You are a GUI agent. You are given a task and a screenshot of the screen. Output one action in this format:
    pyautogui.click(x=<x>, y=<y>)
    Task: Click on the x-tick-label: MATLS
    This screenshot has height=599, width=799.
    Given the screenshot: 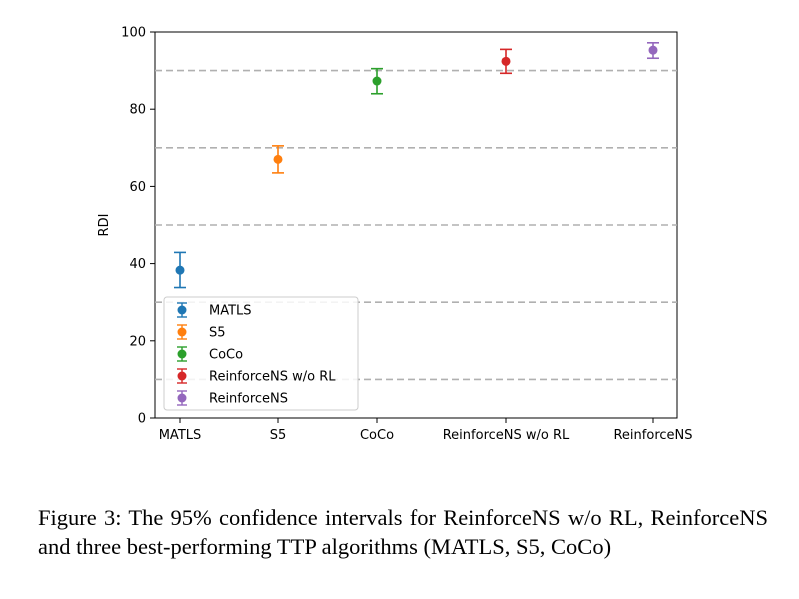 What is the action you would take?
    pyautogui.click(x=180, y=435)
    